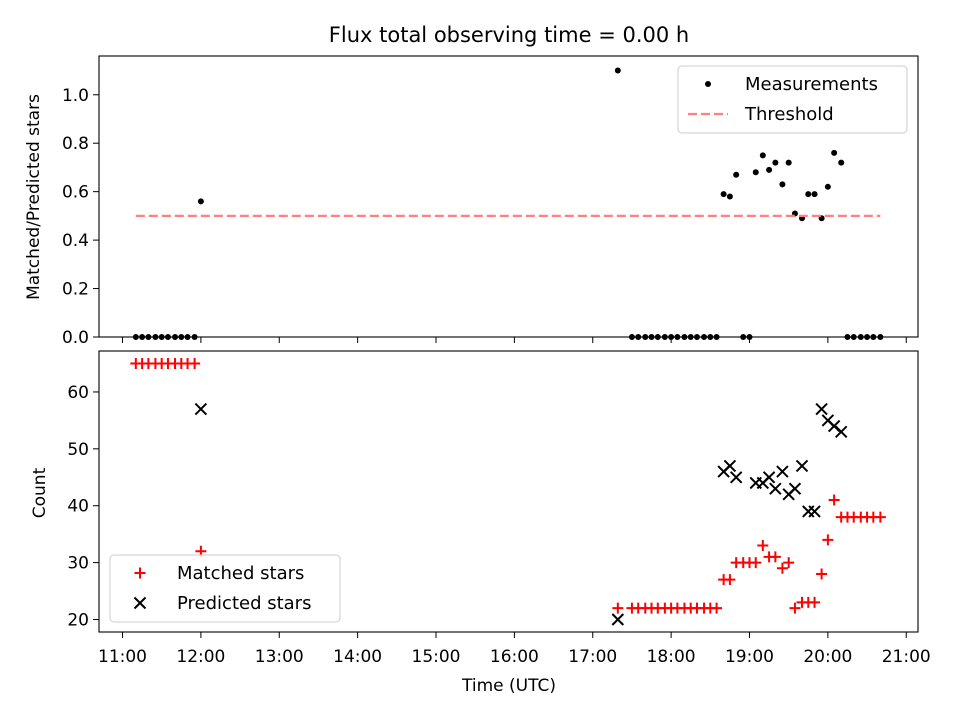 The height and width of the screenshot is (720, 960). What do you see at coordinates (75, 144) in the screenshot?
I see `y-tick-label: 0.8` at bounding box center [75, 144].